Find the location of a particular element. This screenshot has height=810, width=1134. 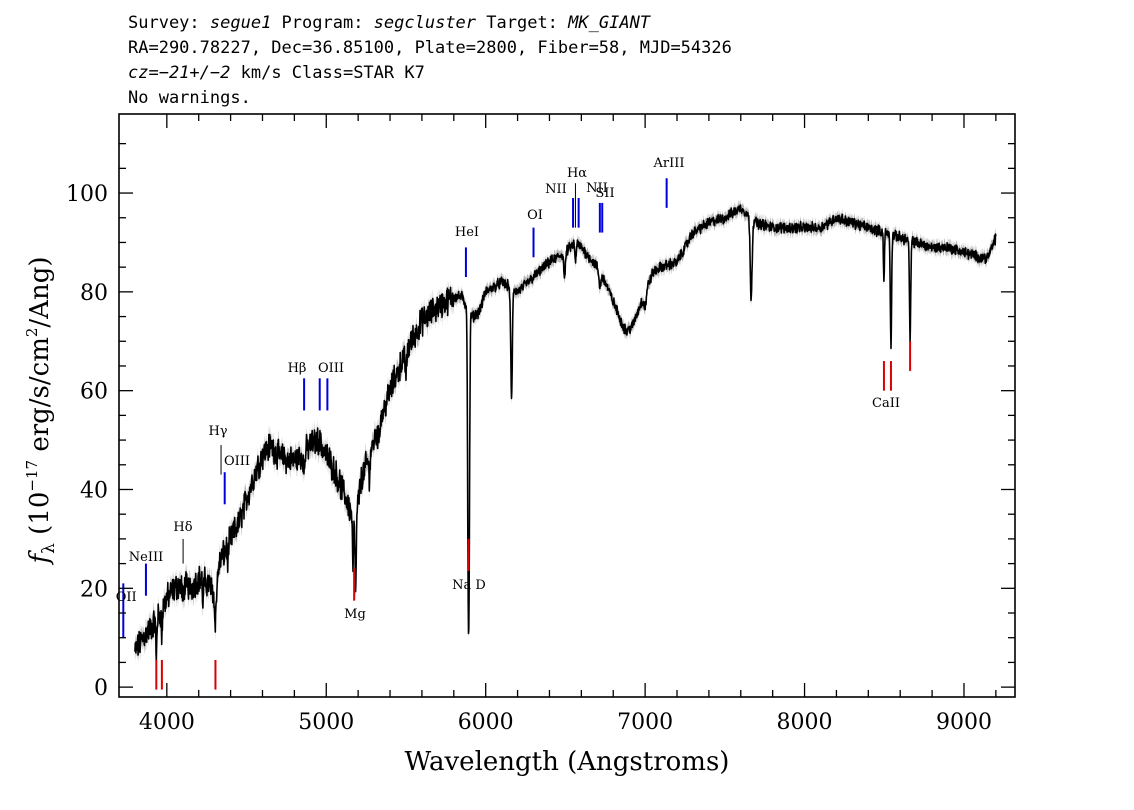

y-tick-label: 60 is located at coordinates (94, 392).